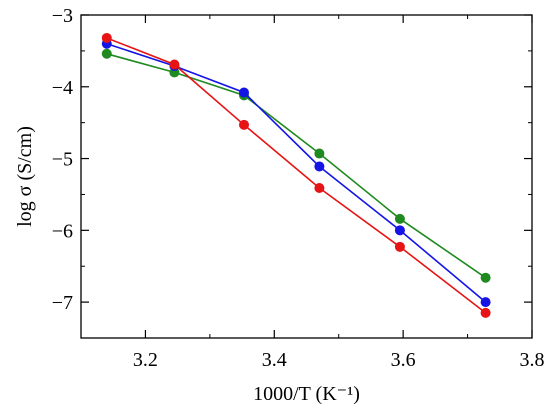  What do you see at coordinates (25, 176) in the screenshot?
I see `y-axis-label: log σ (S/cm)` at bounding box center [25, 176].